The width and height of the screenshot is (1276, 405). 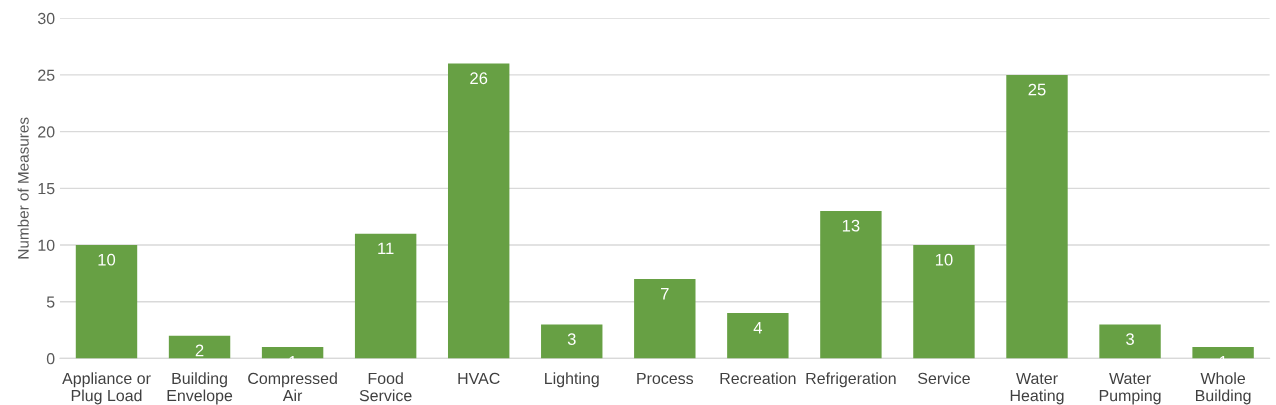 What do you see at coordinates (50, 302) in the screenshot?
I see `y-tick-label: 5` at bounding box center [50, 302].